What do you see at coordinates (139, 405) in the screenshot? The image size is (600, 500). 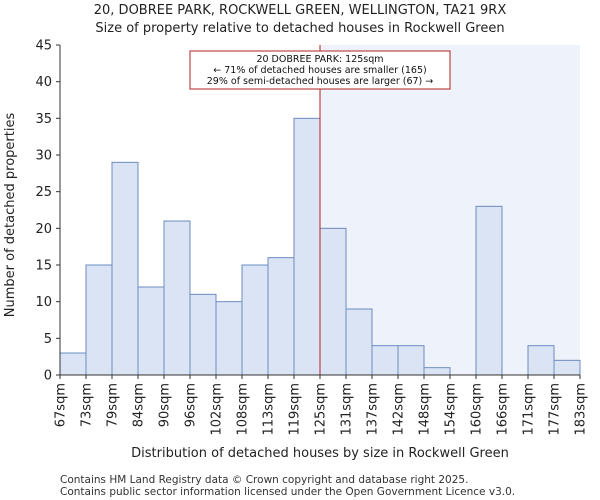 I see `x-tick-label: 84sqm` at bounding box center [139, 405].